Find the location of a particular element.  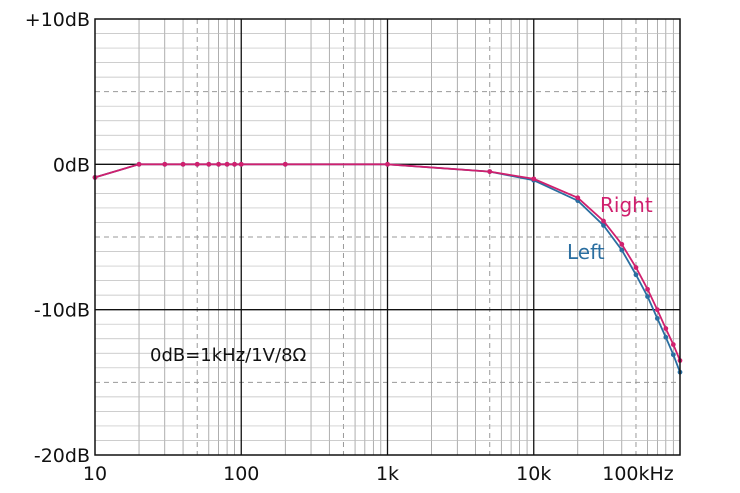

left-series-label: Left is located at coordinates (586, 252).